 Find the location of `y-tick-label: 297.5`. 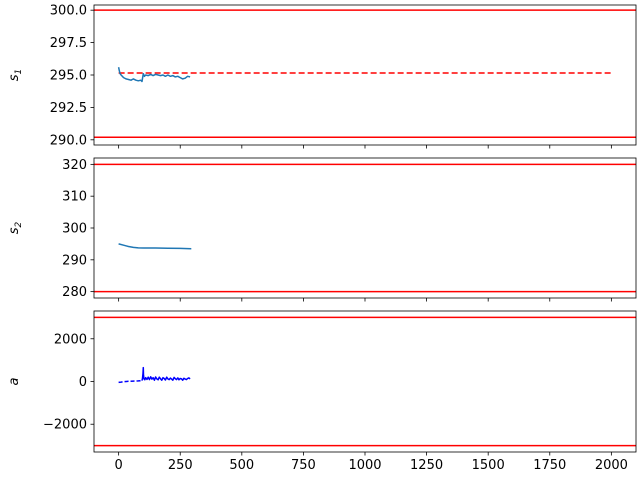

y-tick-label: 297.5 is located at coordinates (68, 43).